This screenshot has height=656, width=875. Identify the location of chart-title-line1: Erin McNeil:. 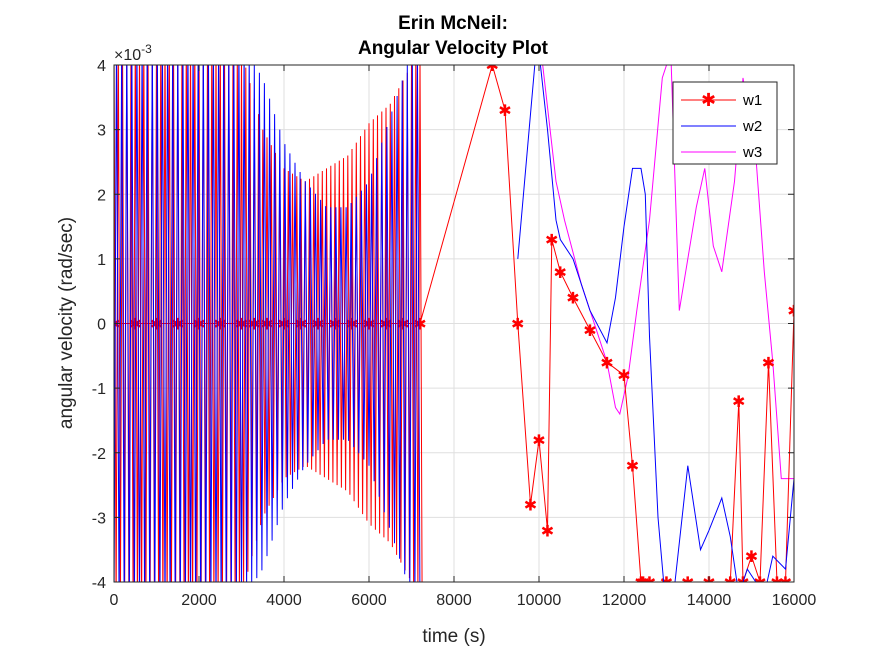
(453, 23).